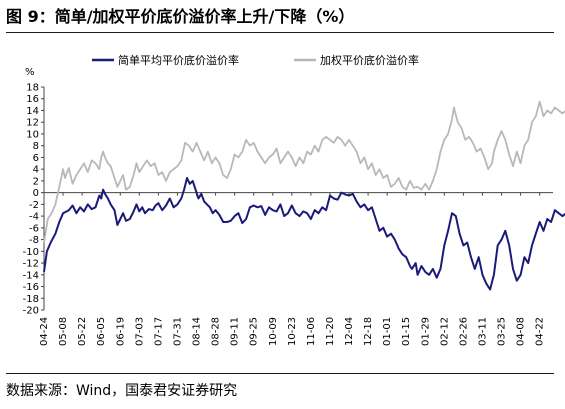  I want to click on y-tick-label: 18, so click(32, 88).